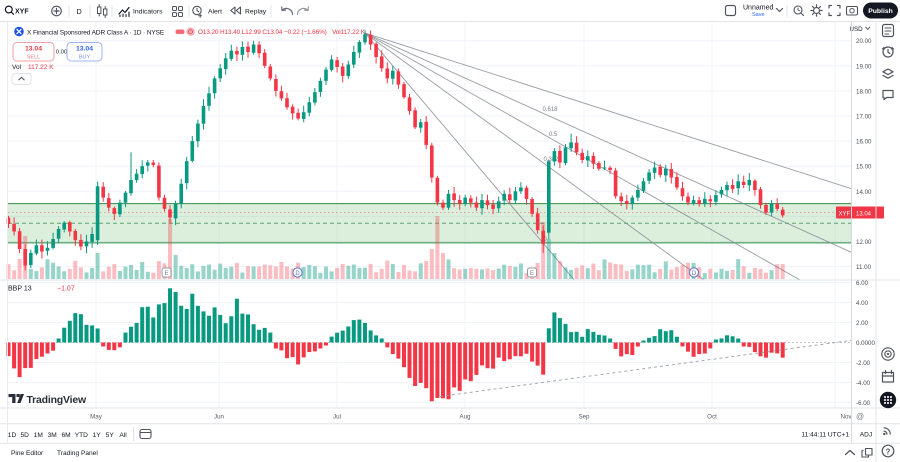 Image resolution: width=900 pixels, height=462 pixels. Describe the element at coordinates (219, 417) in the screenshot. I see `svg-text: Jun` at that location.